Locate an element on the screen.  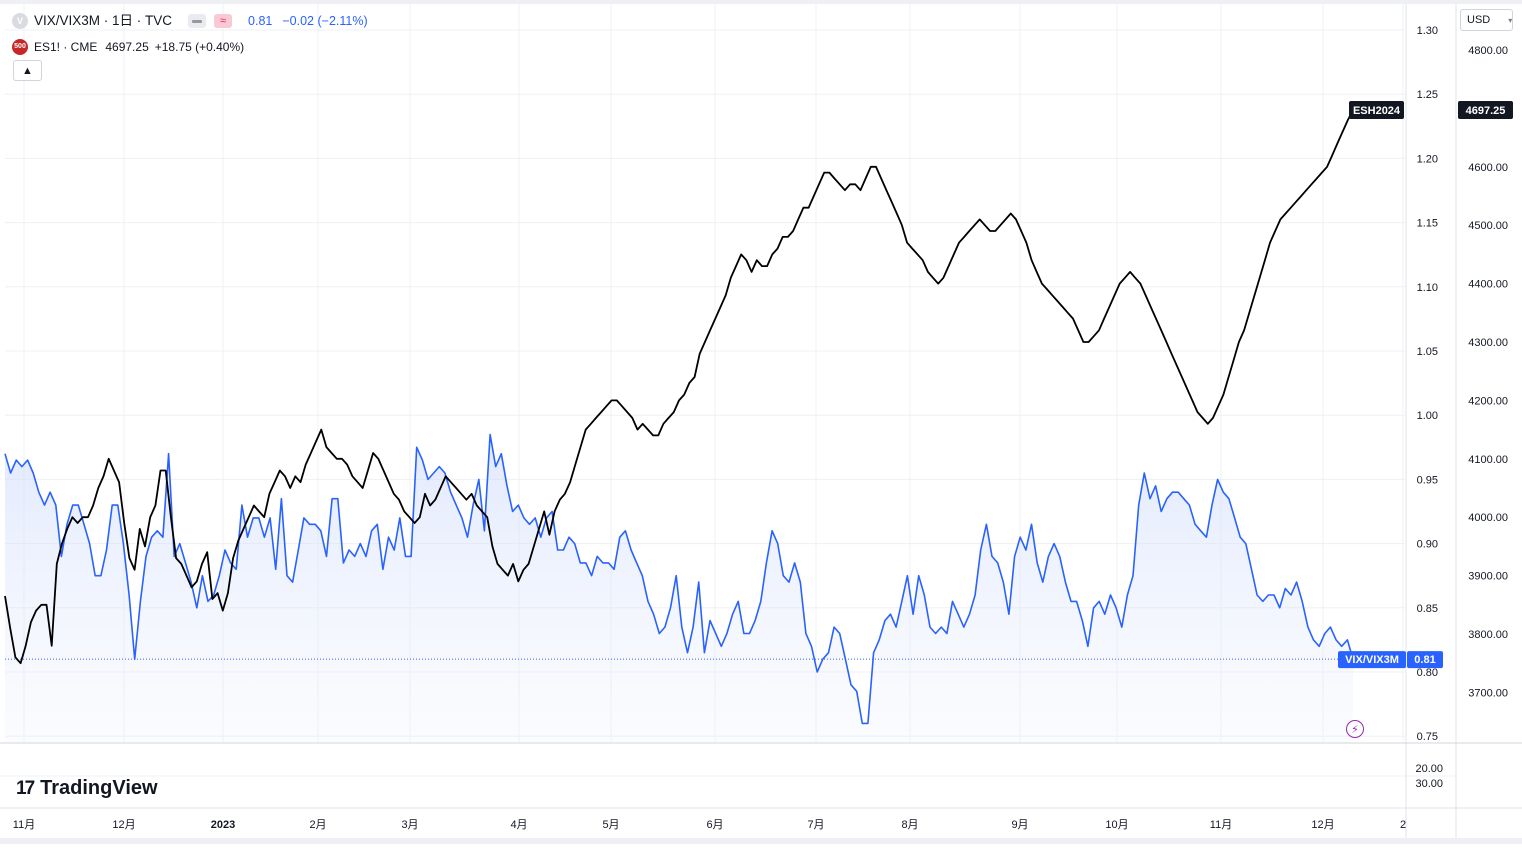
minus-icon is located at coordinates (197, 21).